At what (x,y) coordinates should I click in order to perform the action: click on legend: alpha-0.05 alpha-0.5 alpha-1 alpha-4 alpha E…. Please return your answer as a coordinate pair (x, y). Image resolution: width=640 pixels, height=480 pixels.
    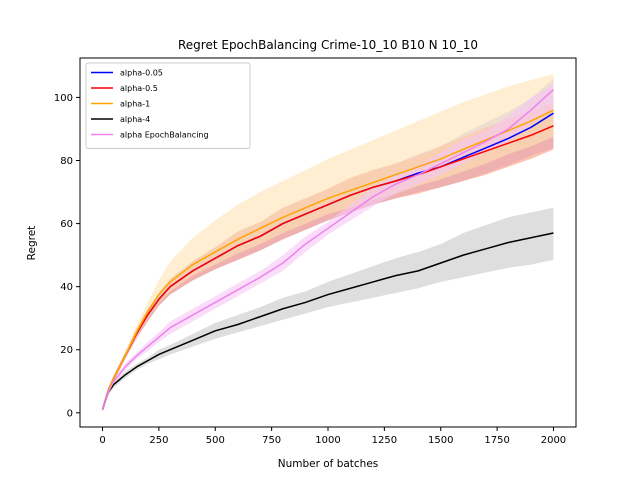
    Looking at the image, I should click on (168, 105).